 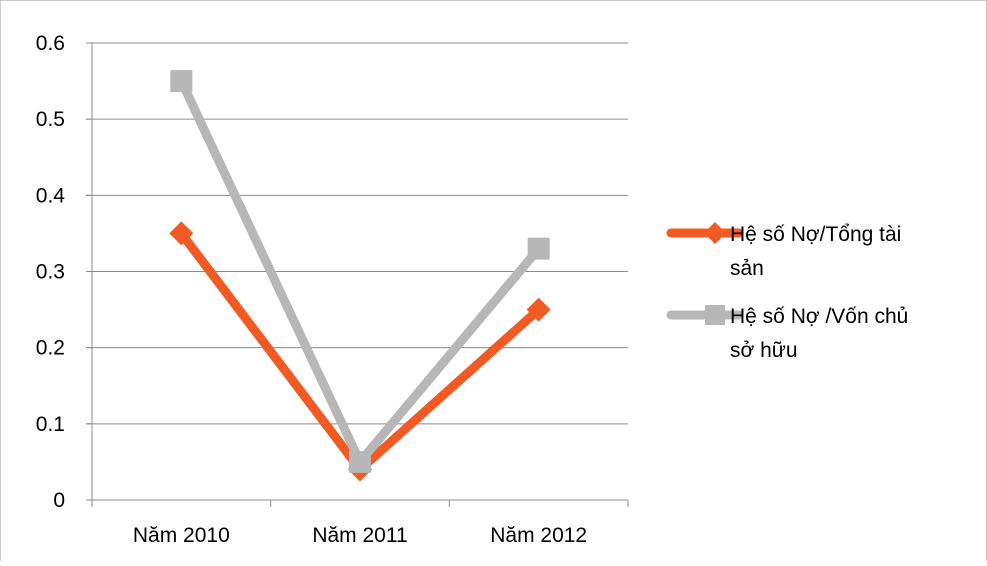 I want to click on legend-label: sản, so click(x=747, y=268).